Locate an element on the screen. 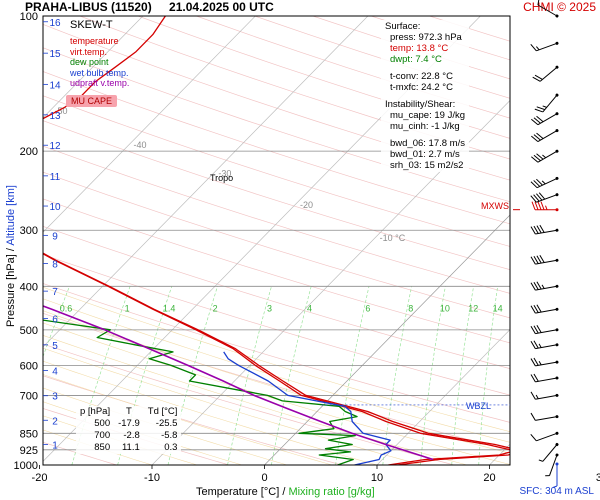 This screenshot has height=500, width=600. table-header-cell: Td [°C] is located at coordinates (162, 411).